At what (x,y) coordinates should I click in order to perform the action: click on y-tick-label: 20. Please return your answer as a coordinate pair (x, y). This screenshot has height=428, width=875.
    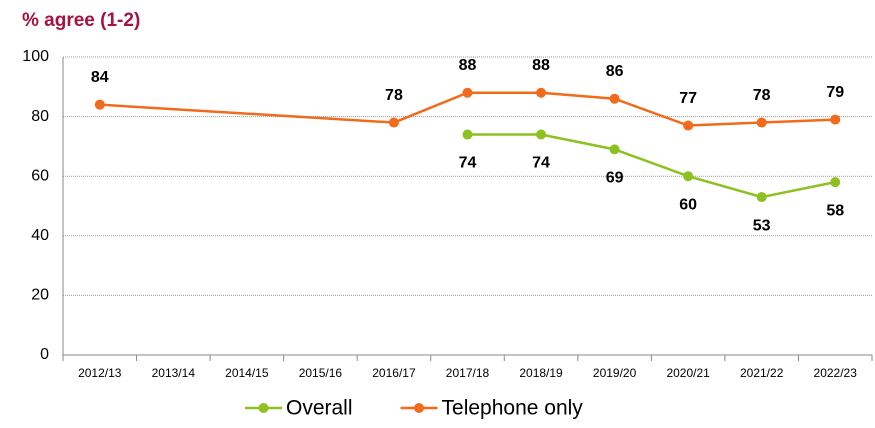
    Looking at the image, I should click on (40, 295).